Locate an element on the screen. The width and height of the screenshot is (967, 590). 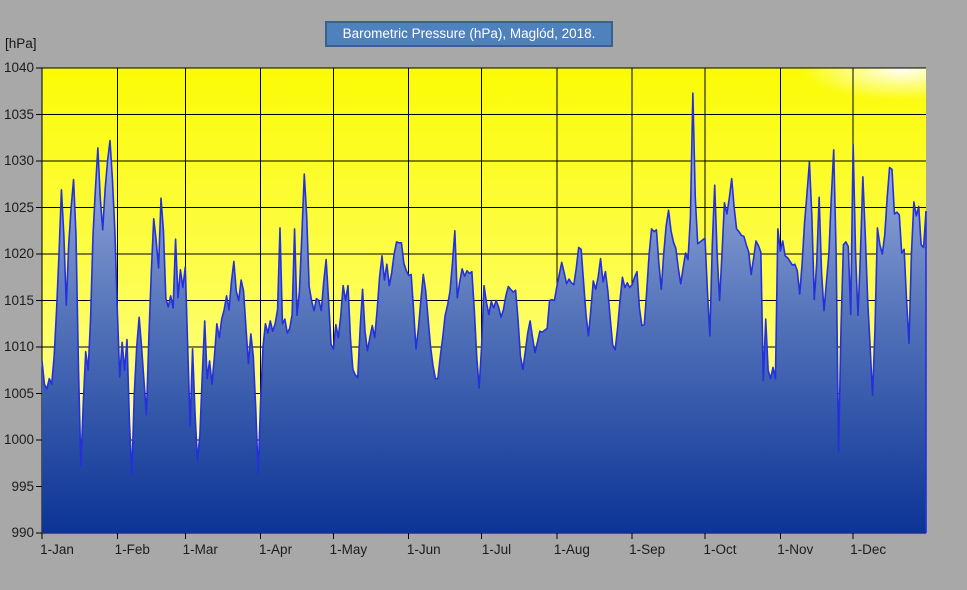
plot-highlight-glow is located at coordinates (864, 84).